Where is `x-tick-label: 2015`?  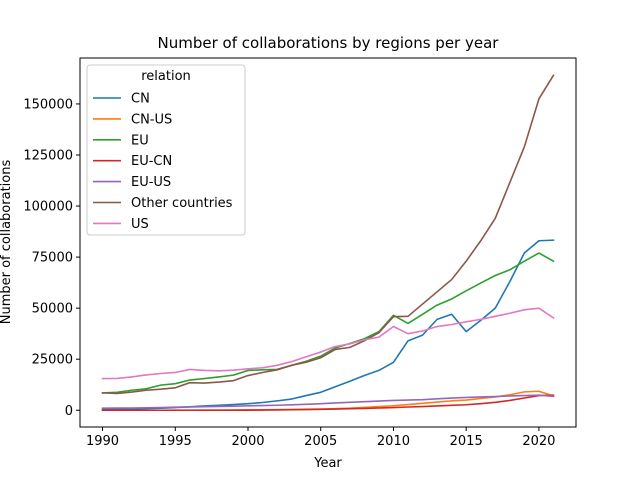
x-tick-label: 2015 is located at coordinates (466, 441).